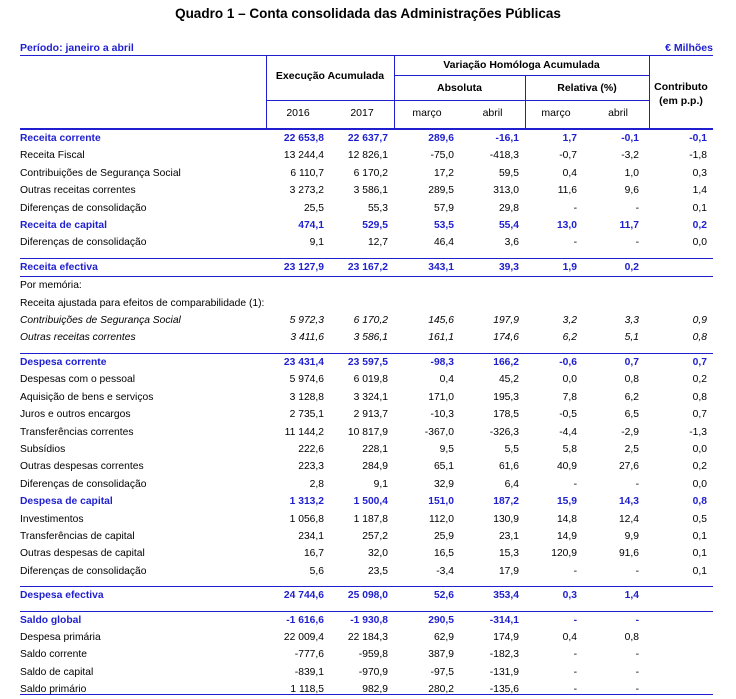 The height and width of the screenshot is (699, 736). I want to click on row-value: 151,0, so click(441, 502).